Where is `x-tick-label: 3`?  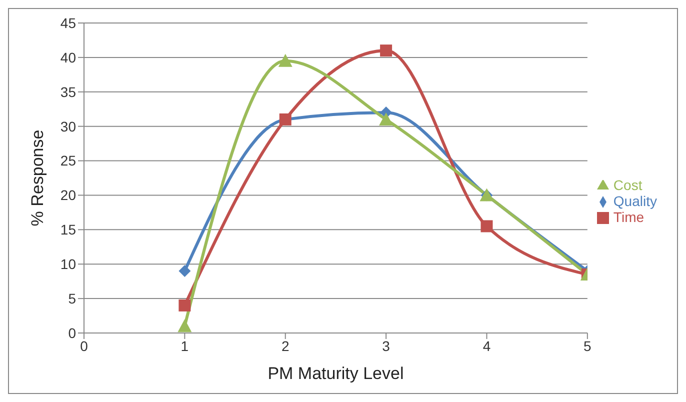 x-tick-label: 3 is located at coordinates (386, 346).